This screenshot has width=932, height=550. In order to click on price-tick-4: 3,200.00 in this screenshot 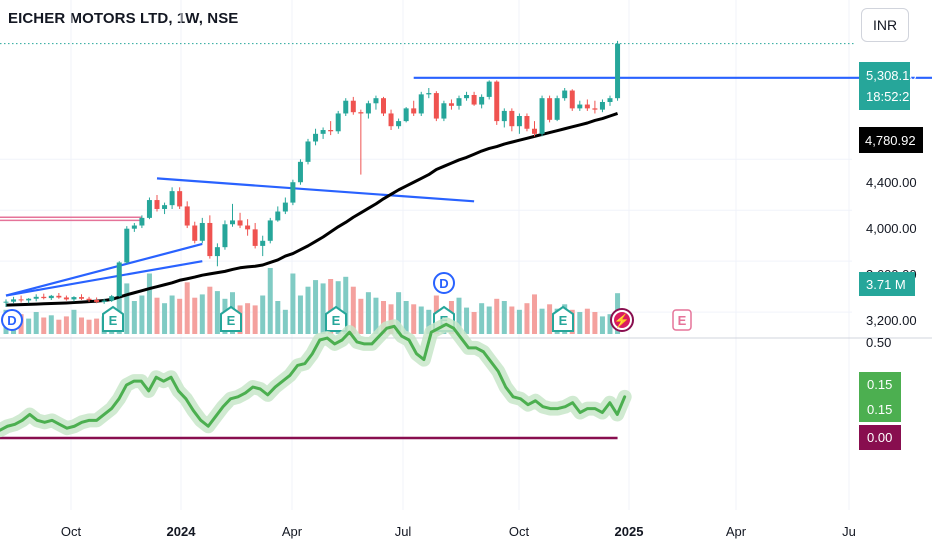, I will do `click(891, 320)`.